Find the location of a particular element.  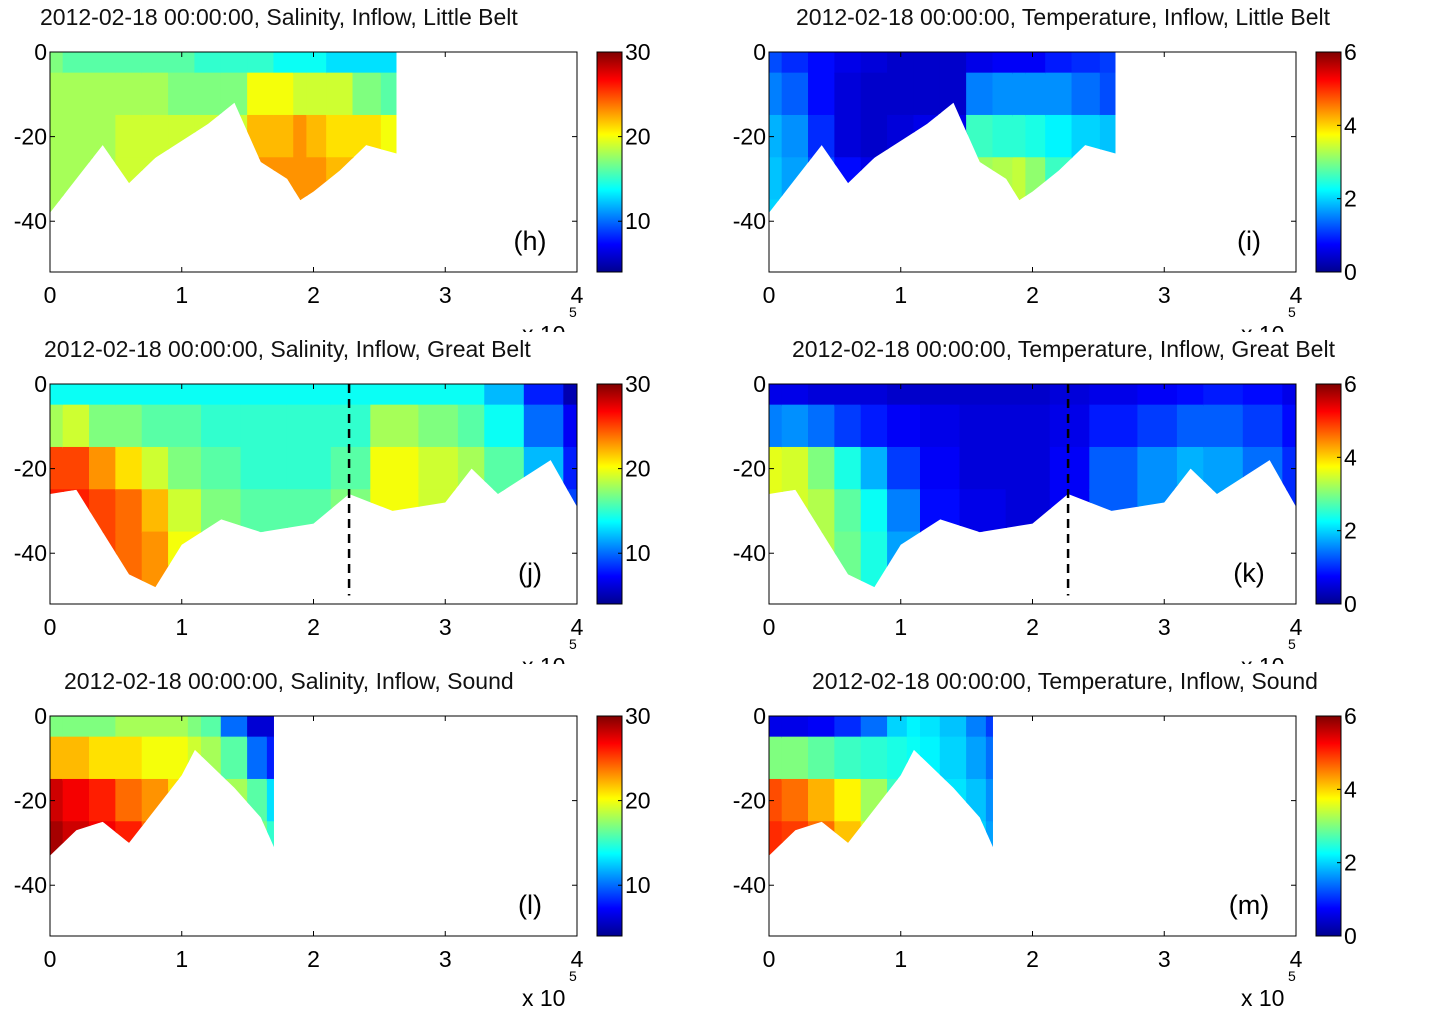

data-field is located at coordinates (942, 132).